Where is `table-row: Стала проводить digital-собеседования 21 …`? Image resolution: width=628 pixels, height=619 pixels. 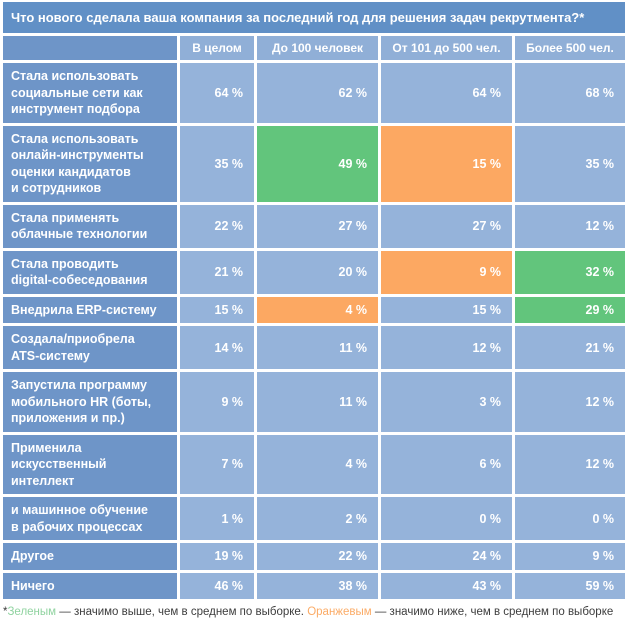 table-row: Стала проводить digital-собеседования 21 … is located at coordinates (314, 272).